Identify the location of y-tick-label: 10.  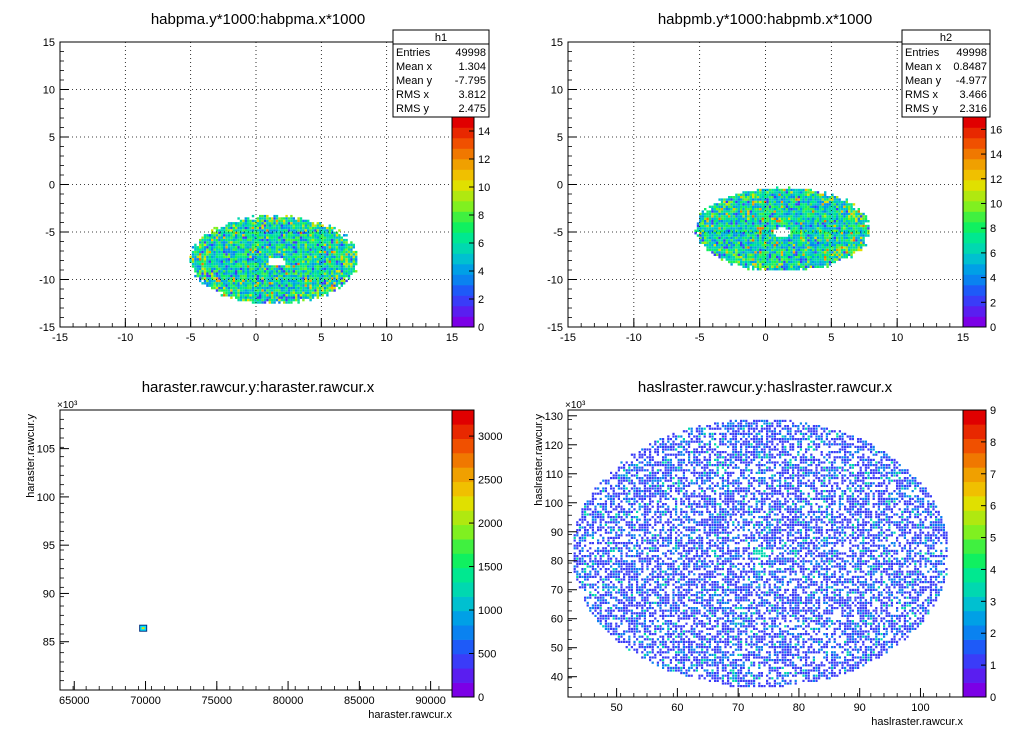
(49, 91).